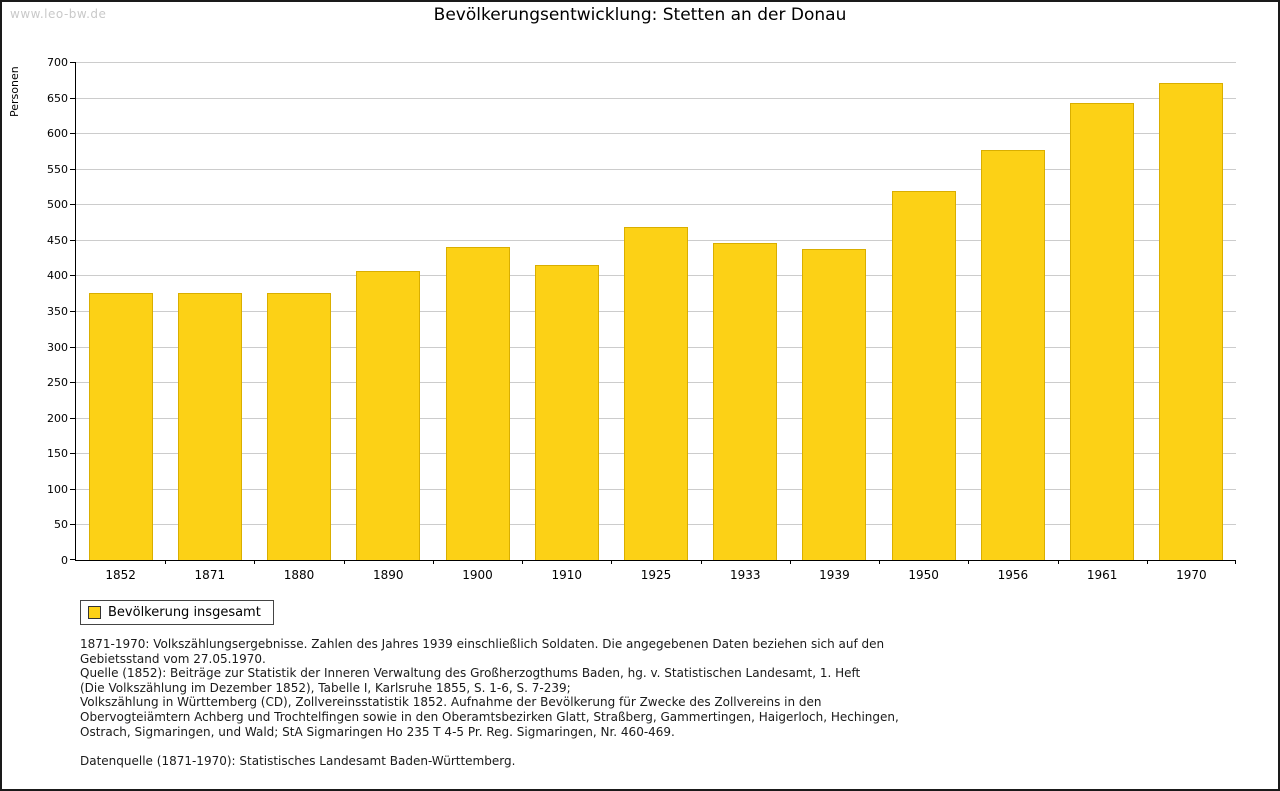  Describe the element at coordinates (745, 575) in the screenshot. I see `x-tick-label: 1933` at that location.